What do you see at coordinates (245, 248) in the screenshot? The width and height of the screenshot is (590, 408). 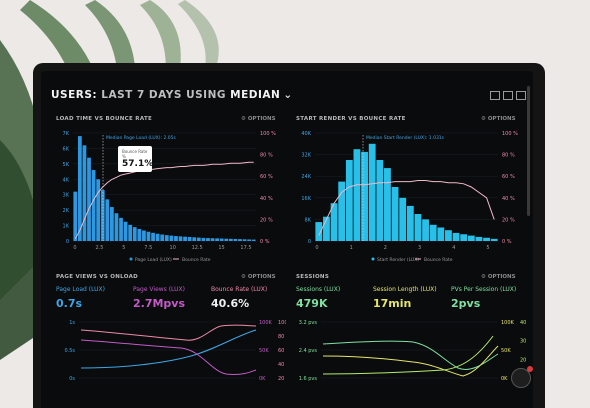 I see `x-tick-label: 17.5` at bounding box center [245, 248].